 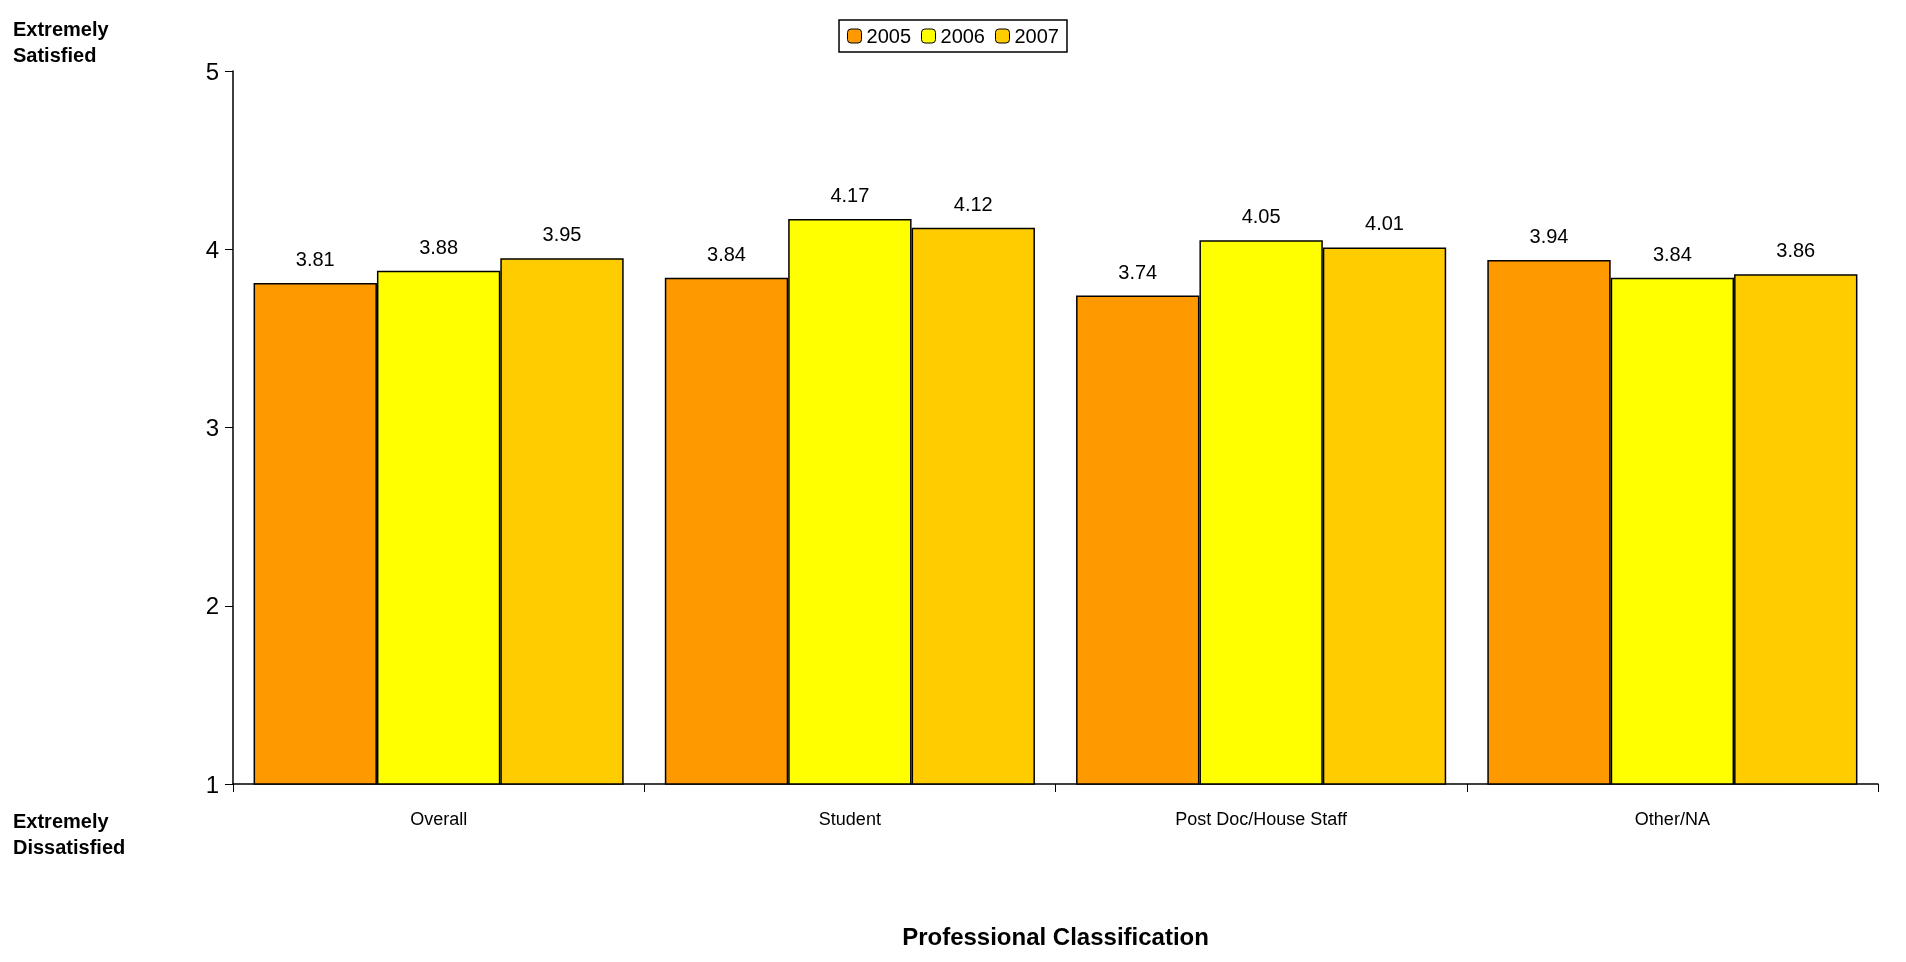 What do you see at coordinates (212, 784) in the screenshot?
I see `y-tick-label: 1` at bounding box center [212, 784].